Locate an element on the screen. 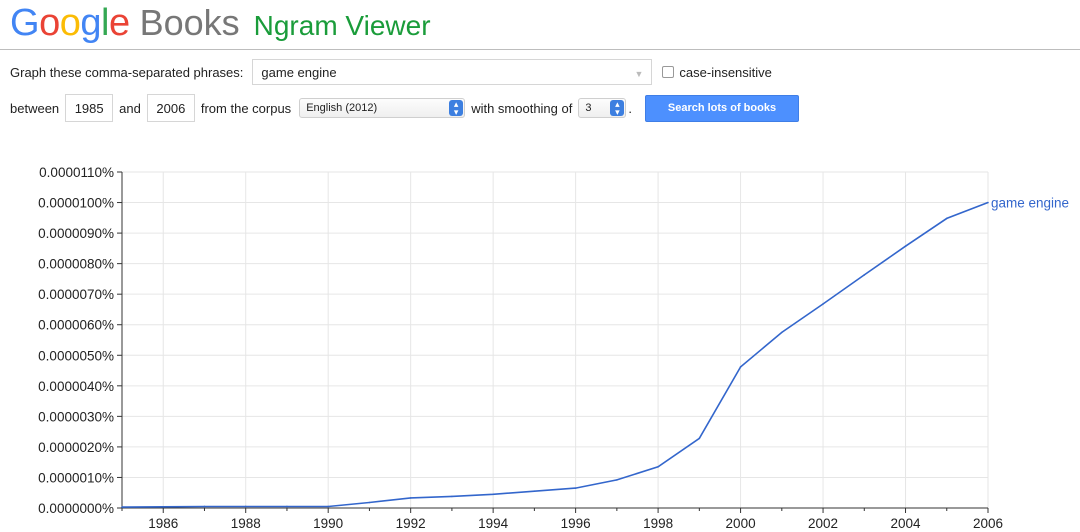 The image size is (1080, 532). search-button: Search lots of books is located at coordinates (721, 108).